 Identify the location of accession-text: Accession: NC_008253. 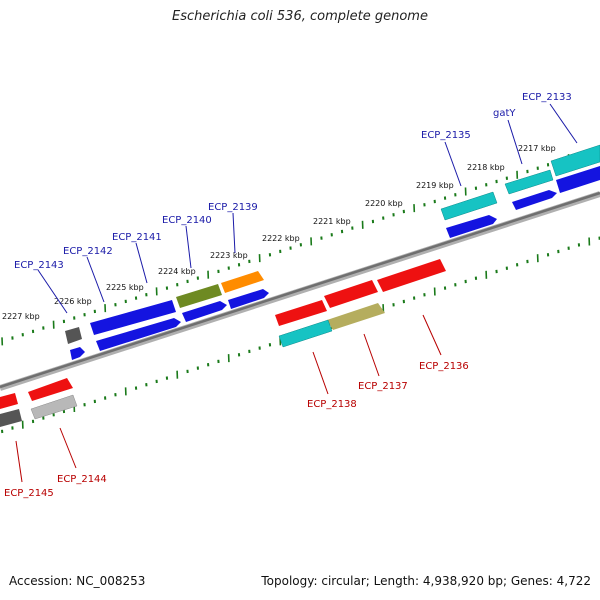
(77, 581).